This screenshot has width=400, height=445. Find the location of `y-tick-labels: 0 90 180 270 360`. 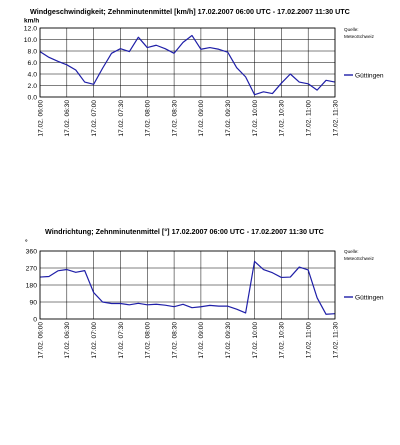

y-tick-labels: 0 90 180 270 360 is located at coordinates (32, 285).